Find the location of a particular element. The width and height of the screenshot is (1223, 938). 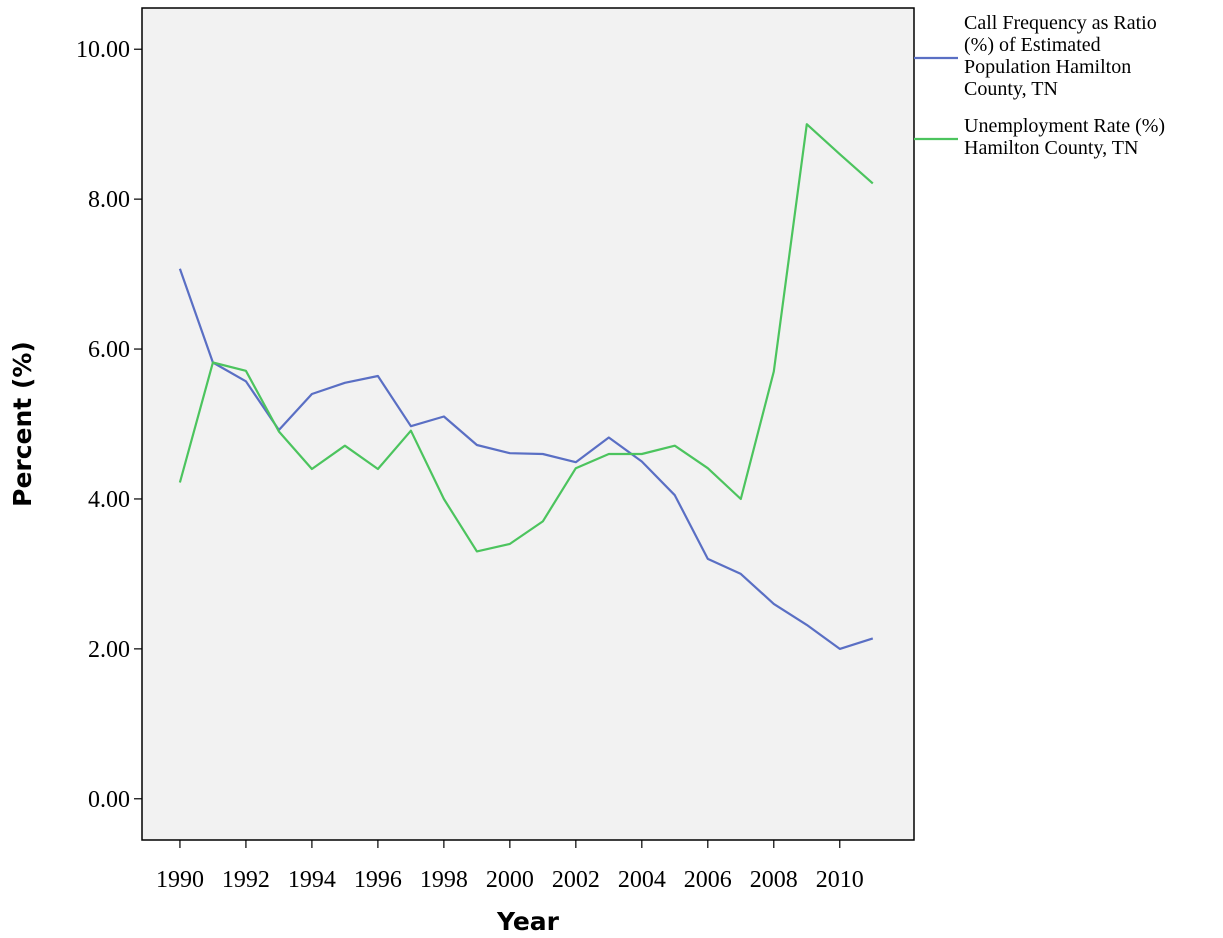

legend-label-line: County, TN is located at coordinates (1011, 89).